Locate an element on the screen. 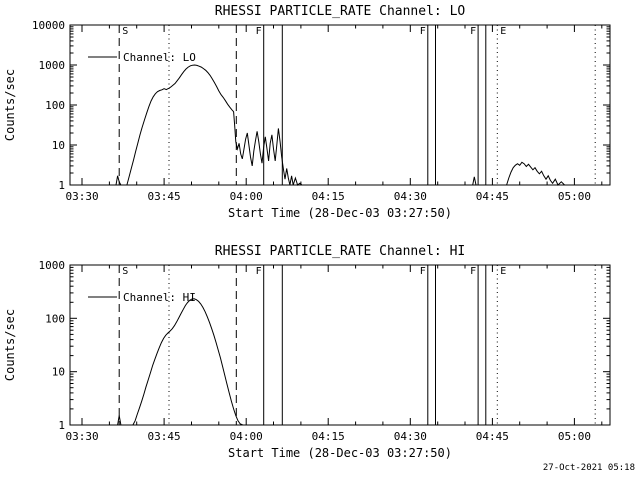 This screenshot has height=480, width=640. legend-label: Channel: HI is located at coordinates (159, 297).